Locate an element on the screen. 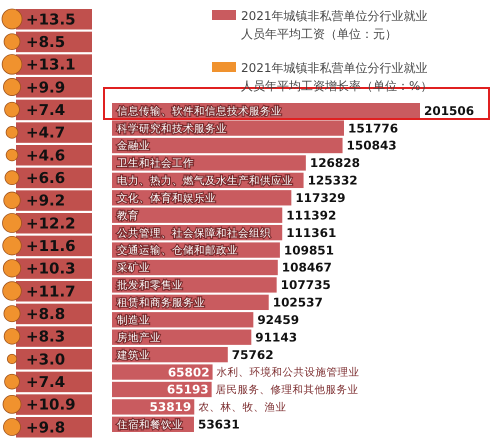 This screenshot has width=500, height=440. data-label: +4.7 is located at coordinates (46, 133).